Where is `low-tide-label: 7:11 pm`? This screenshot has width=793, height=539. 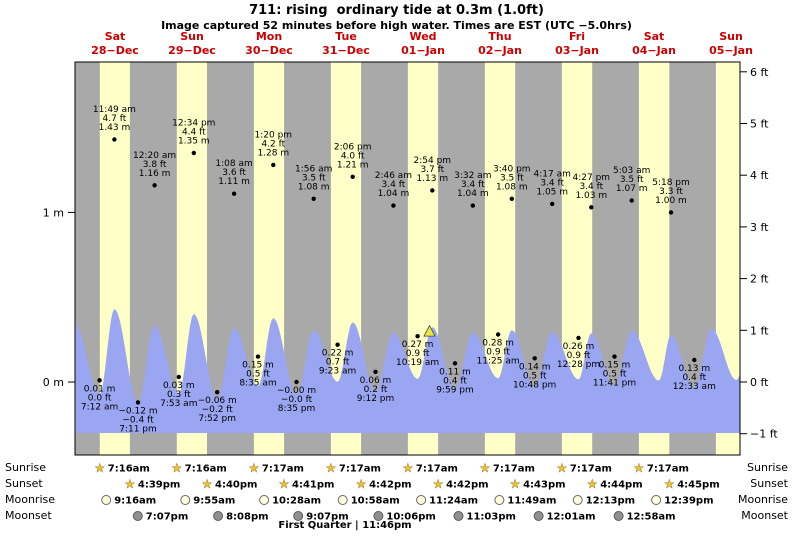 low-tide-label: 7:11 pm is located at coordinates (138, 429).